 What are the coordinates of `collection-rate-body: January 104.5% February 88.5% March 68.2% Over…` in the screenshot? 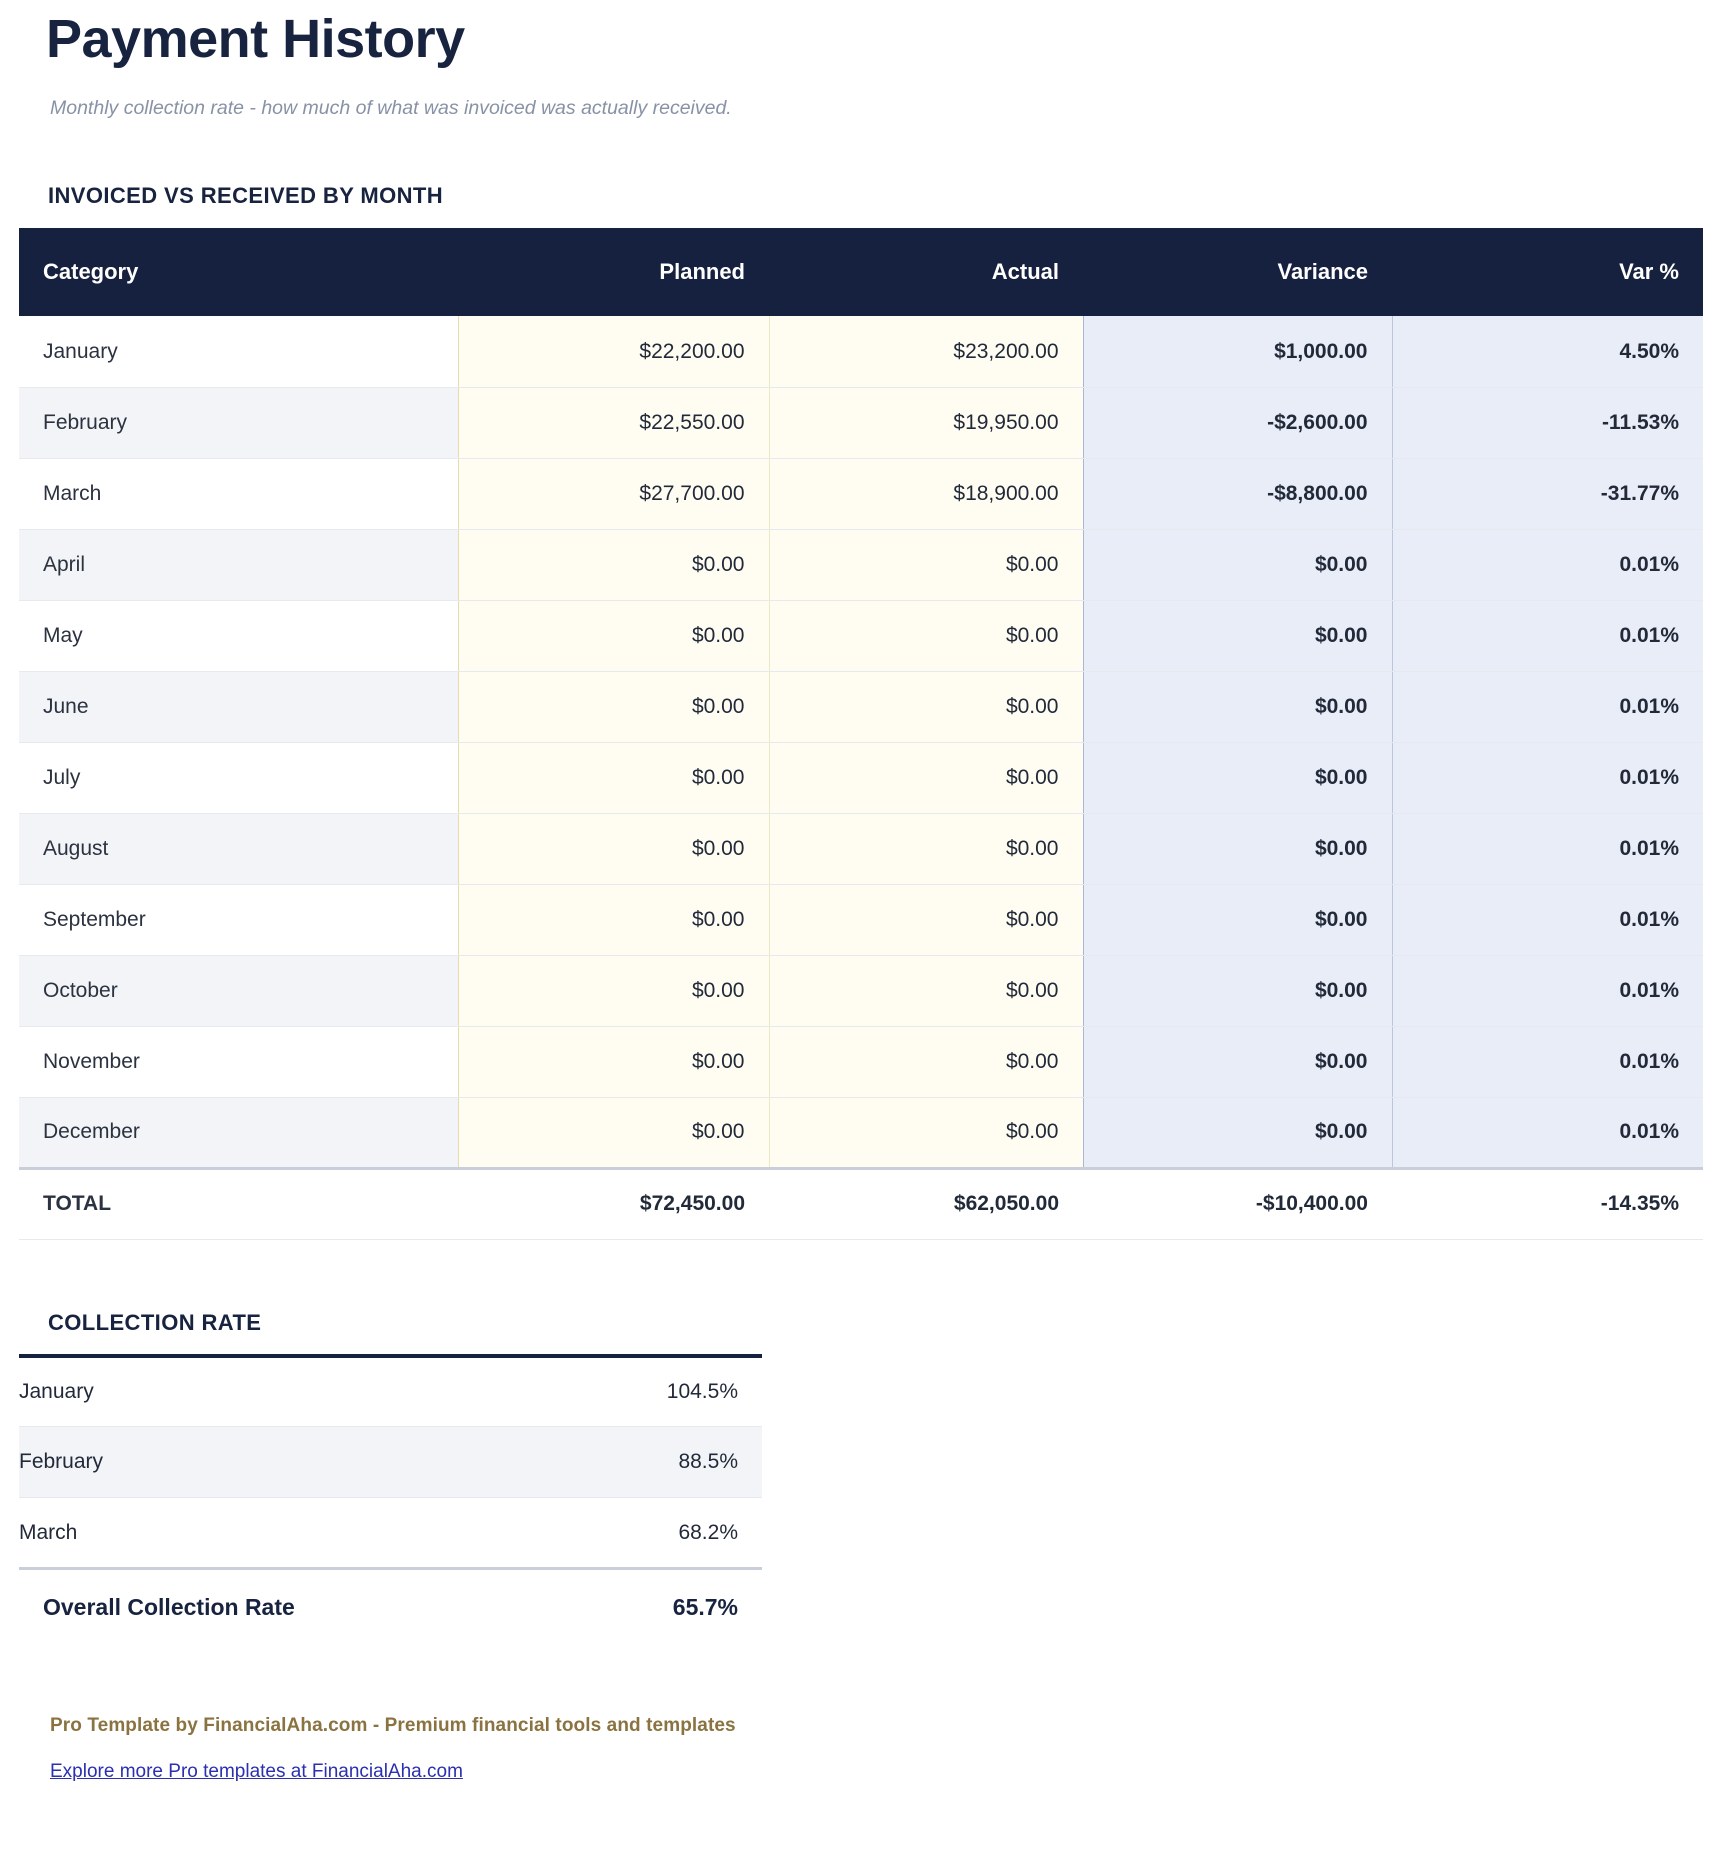 It's located at (390, 1499).